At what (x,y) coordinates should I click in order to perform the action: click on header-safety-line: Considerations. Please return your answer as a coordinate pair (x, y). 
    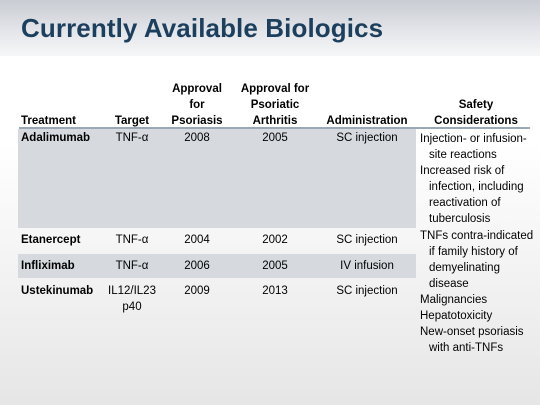
    Looking at the image, I should click on (476, 121).